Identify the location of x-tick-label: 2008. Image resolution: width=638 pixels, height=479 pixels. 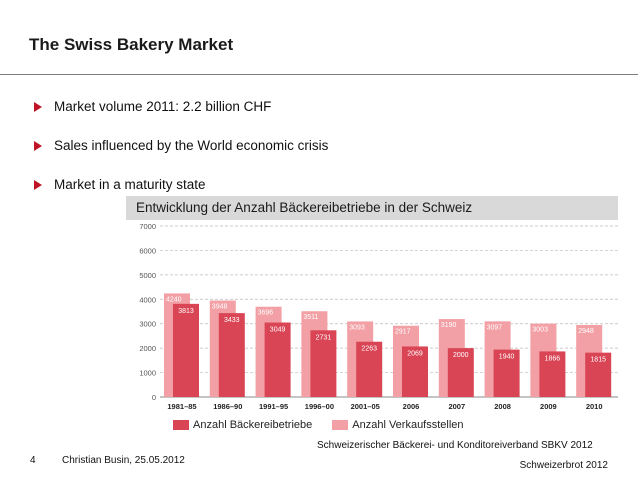
(502, 406).